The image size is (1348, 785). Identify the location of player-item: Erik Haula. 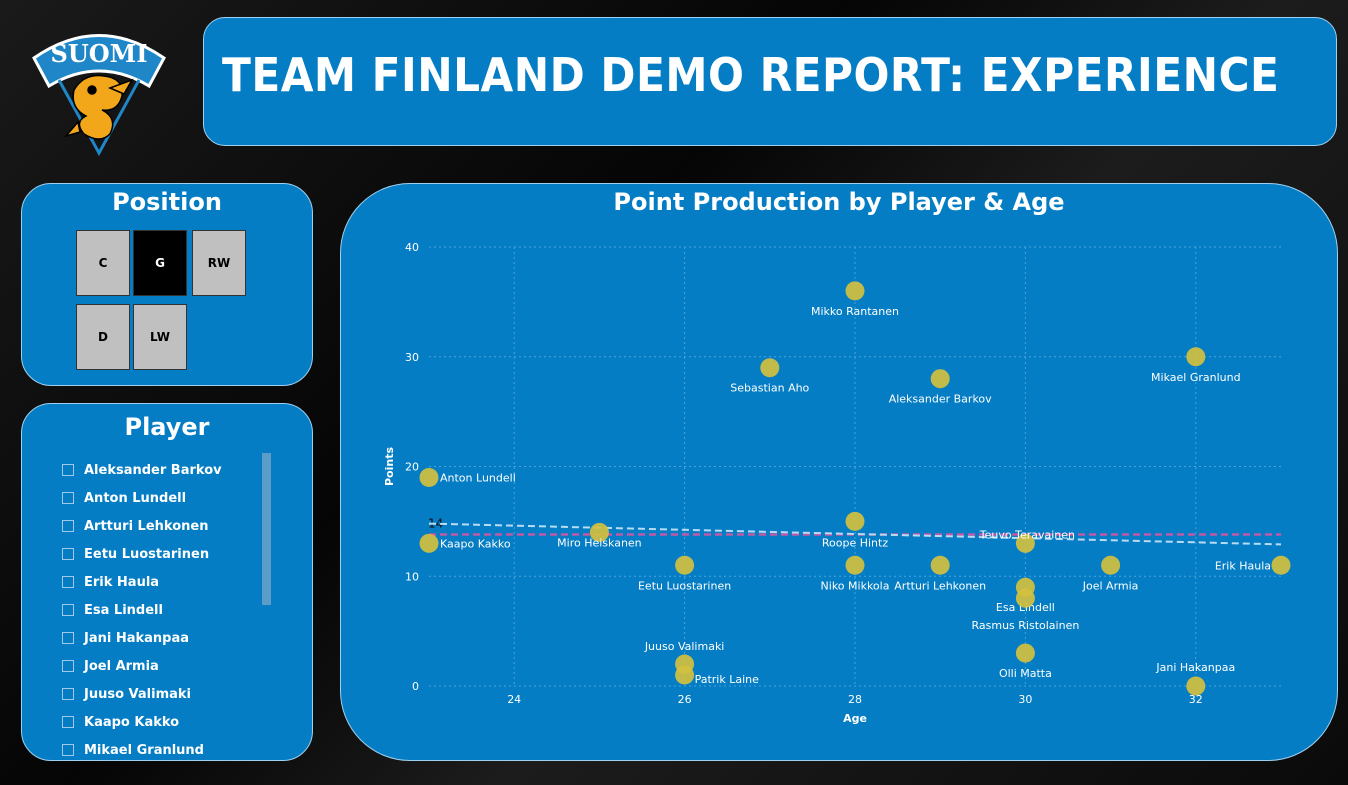
(162, 582).